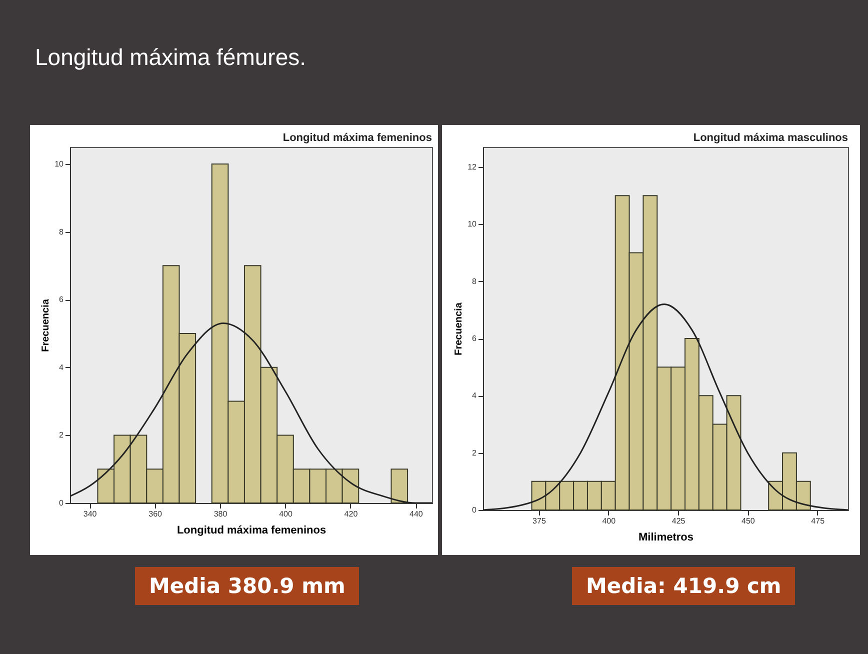 This screenshot has width=868, height=654. I want to click on text: Longitud máxima fémures., so click(170, 57).